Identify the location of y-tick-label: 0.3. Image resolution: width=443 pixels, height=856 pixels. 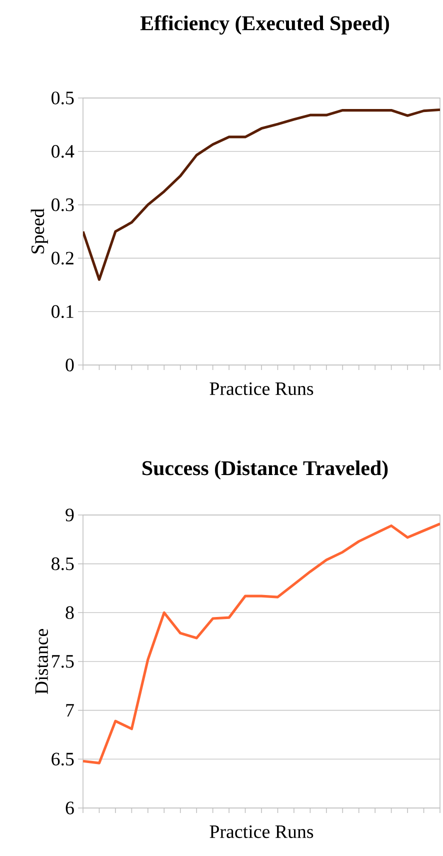
(62, 205).